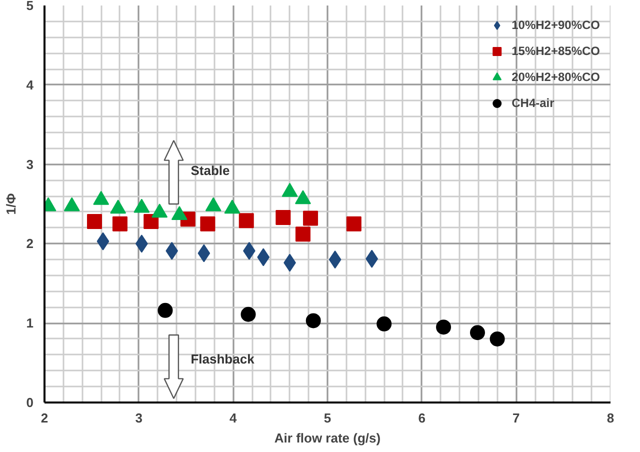  Describe the element at coordinates (610, 418) in the screenshot. I see `x-tick-label: 8` at that location.